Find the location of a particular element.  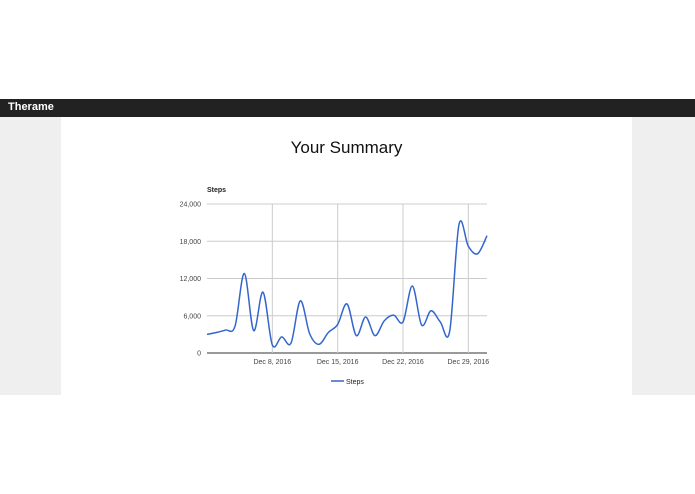

x-tick-label: Dec 15, 2016 is located at coordinates (338, 362).